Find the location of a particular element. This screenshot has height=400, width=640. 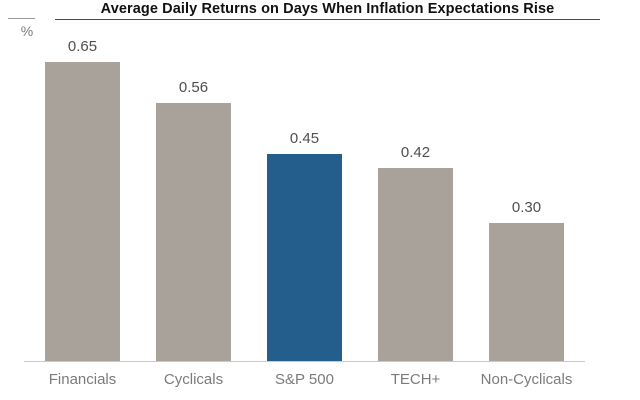

bar-column: 0.65 Financials is located at coordinates (82, 204).